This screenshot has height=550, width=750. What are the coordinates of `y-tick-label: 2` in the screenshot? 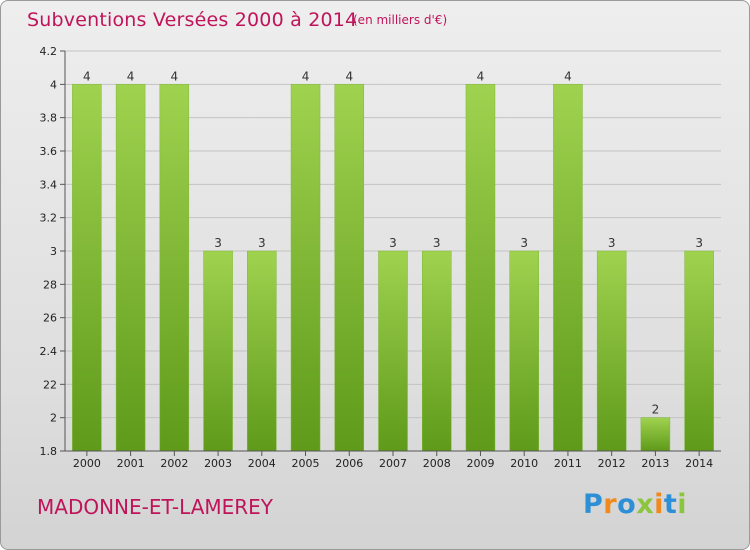 It's located at (53, 418).